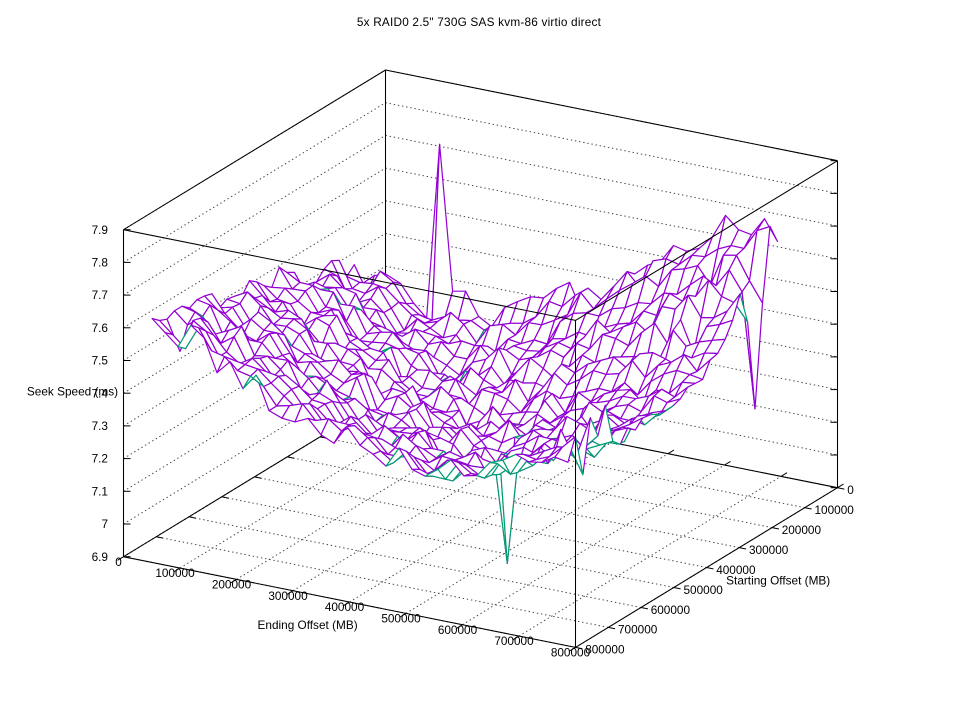 This screenshot has width=960, height=725. Describe the element at coordinates (100, 328) in the screenshot. I see `svg-text: 7.6` at that location.